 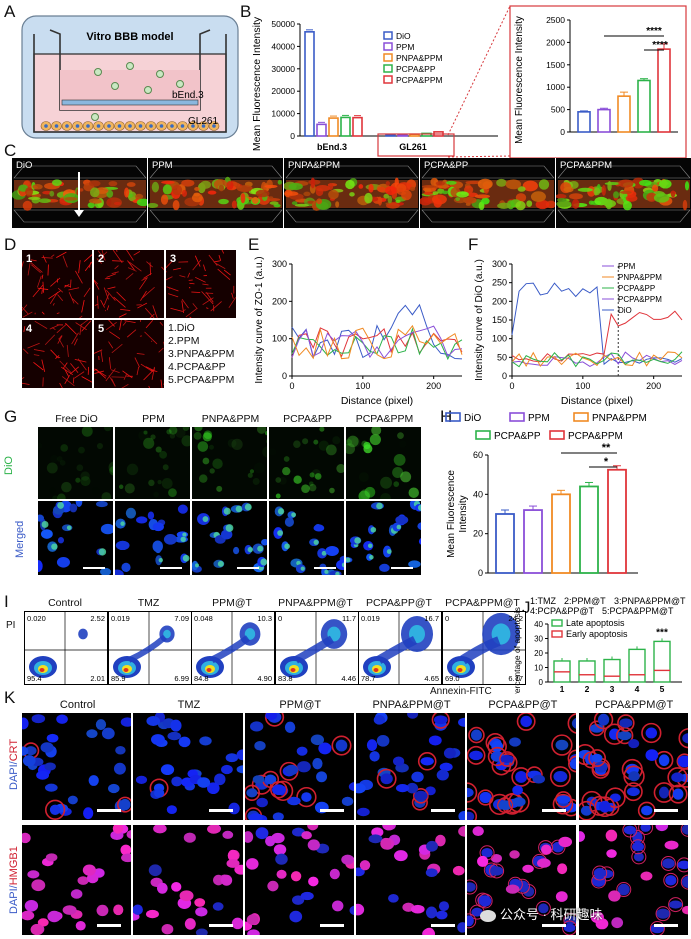 What do you see at coordinates (299, 880) in the screenshot?
I see `k-hmgb1-svg` at bounding box center [299, 880].